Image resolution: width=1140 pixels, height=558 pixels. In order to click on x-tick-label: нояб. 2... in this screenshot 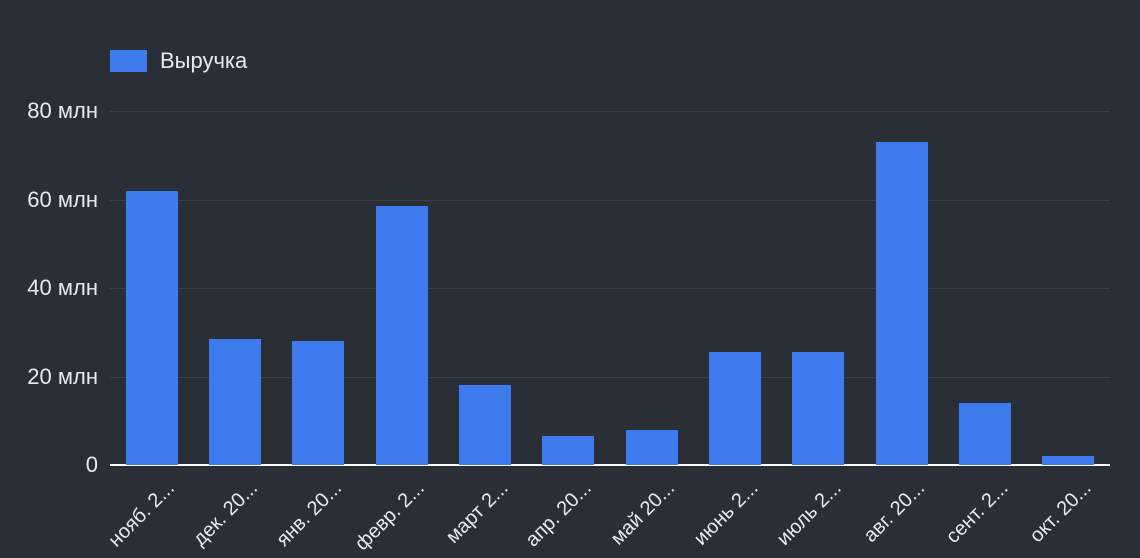, I will do `click(142, 514)`.